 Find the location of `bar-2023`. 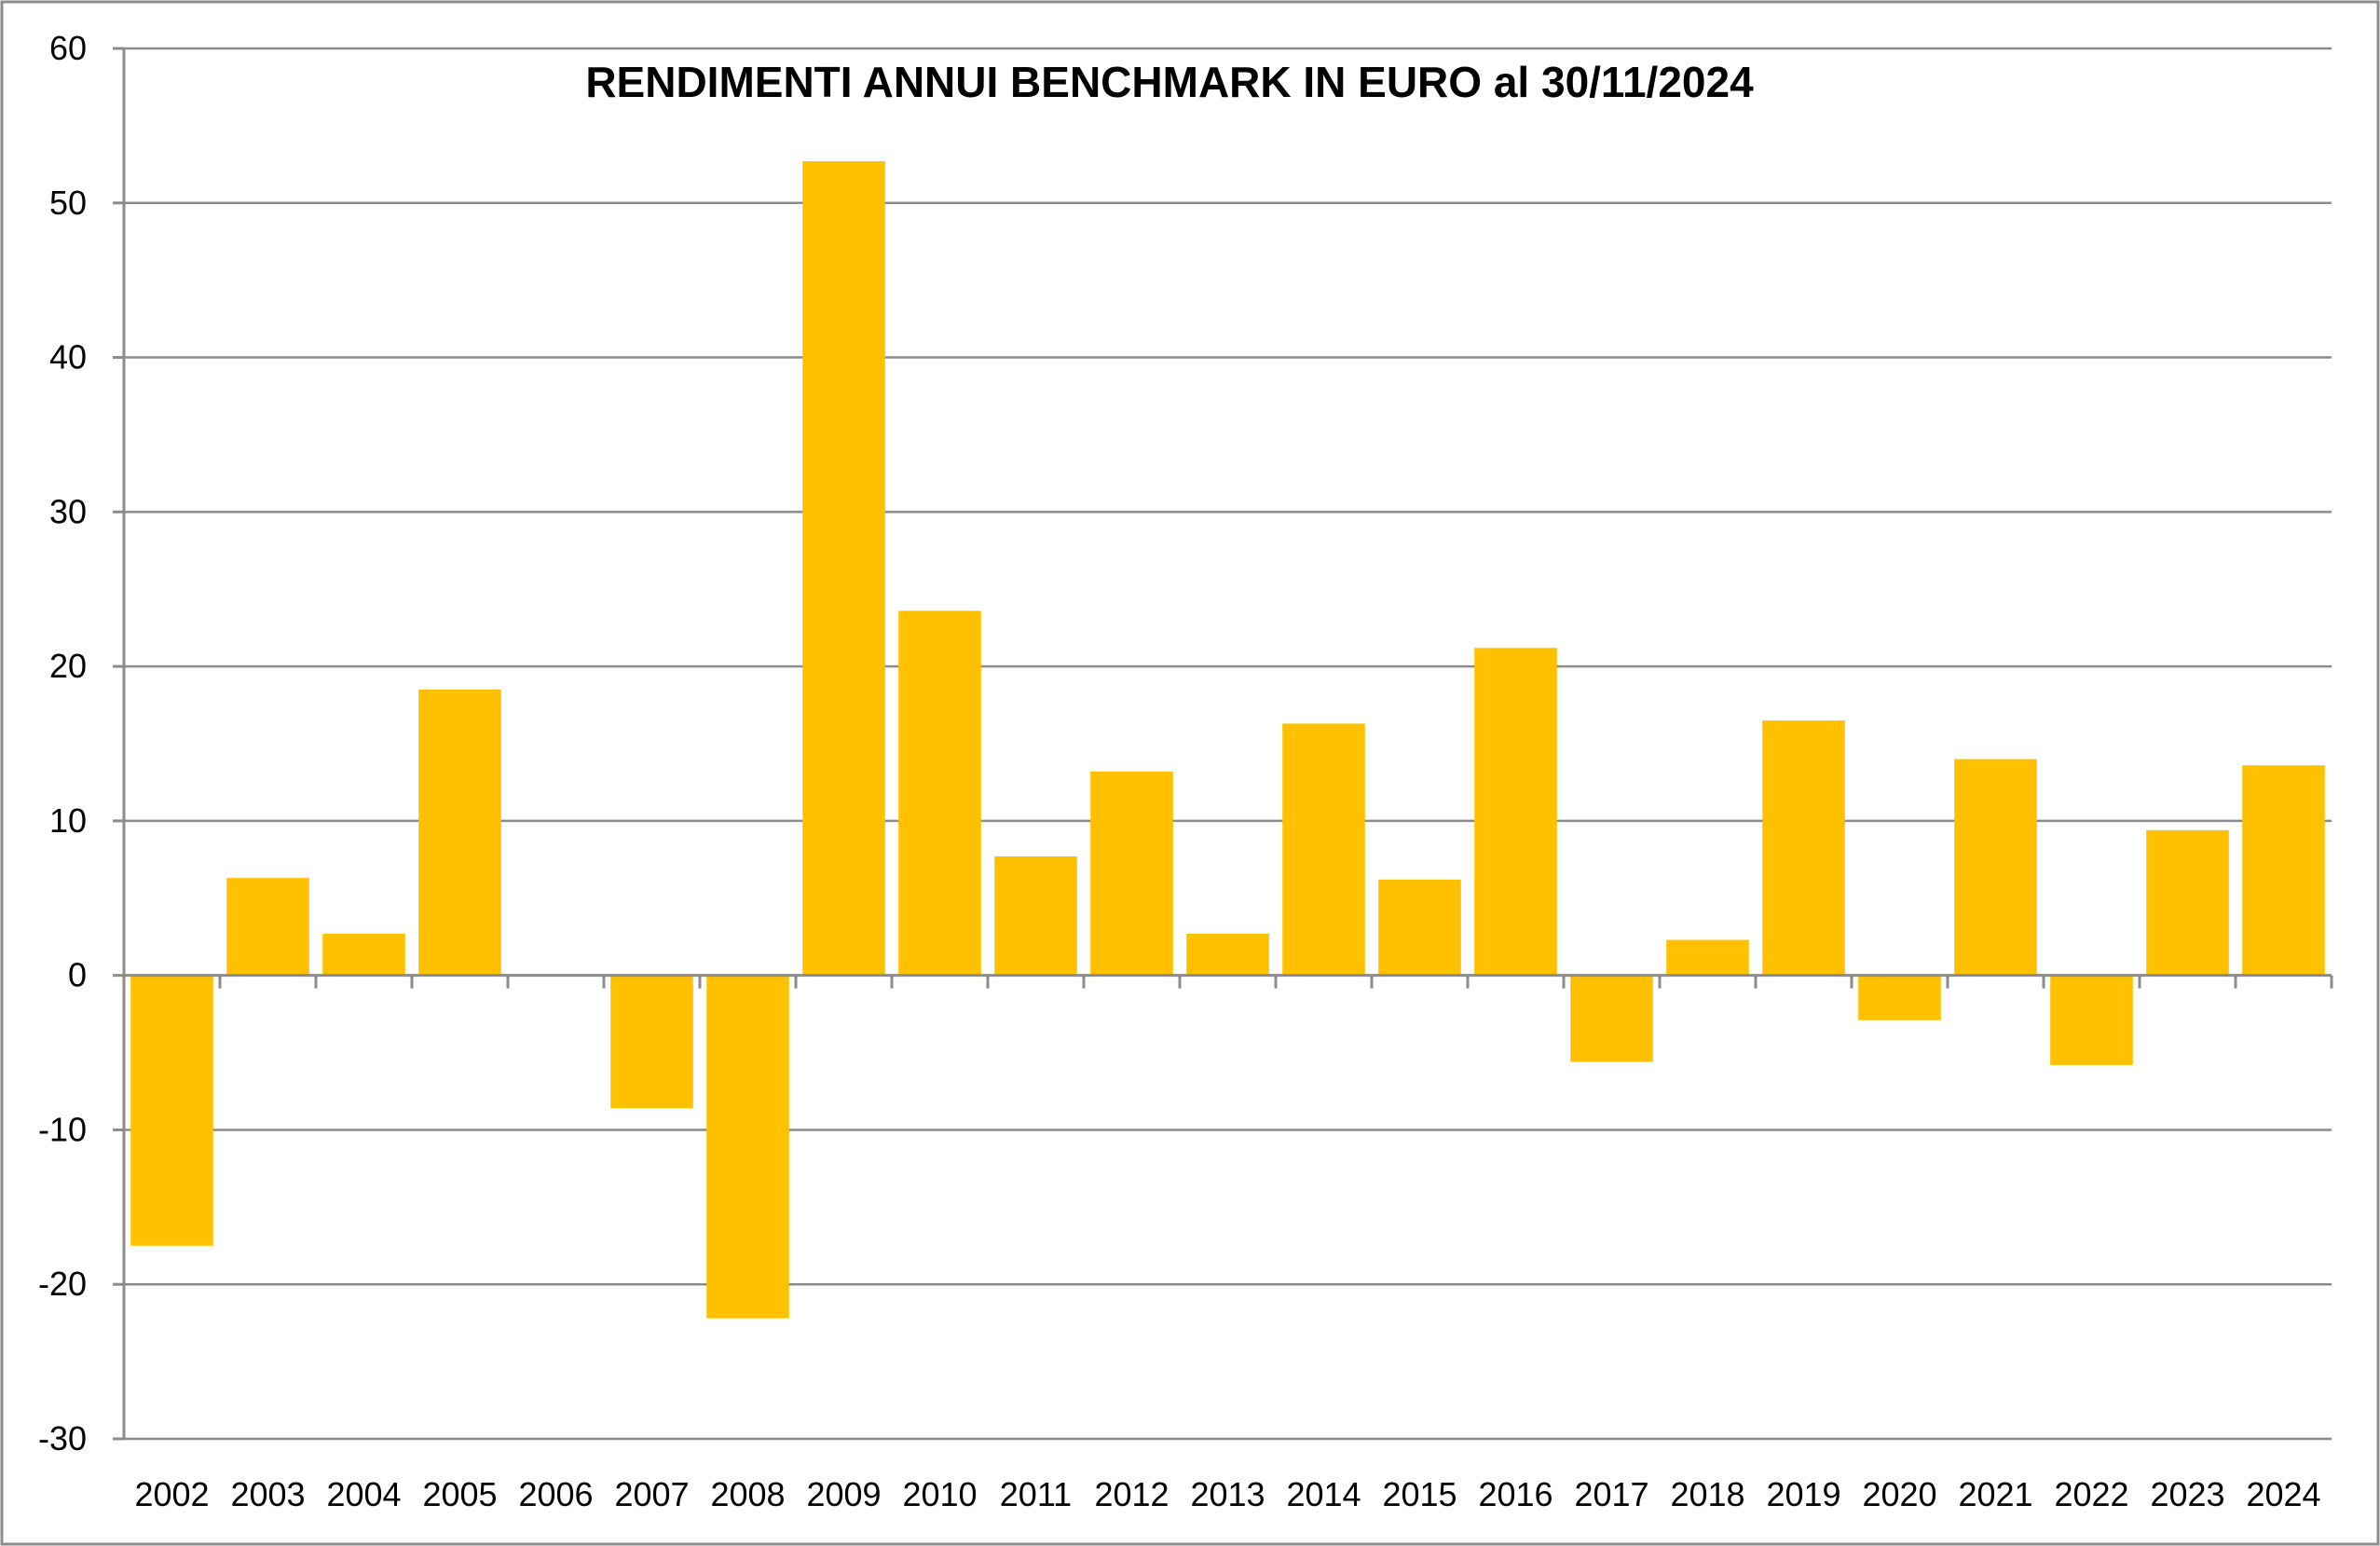

bar-2023 is located at coordinates (2187, 903).